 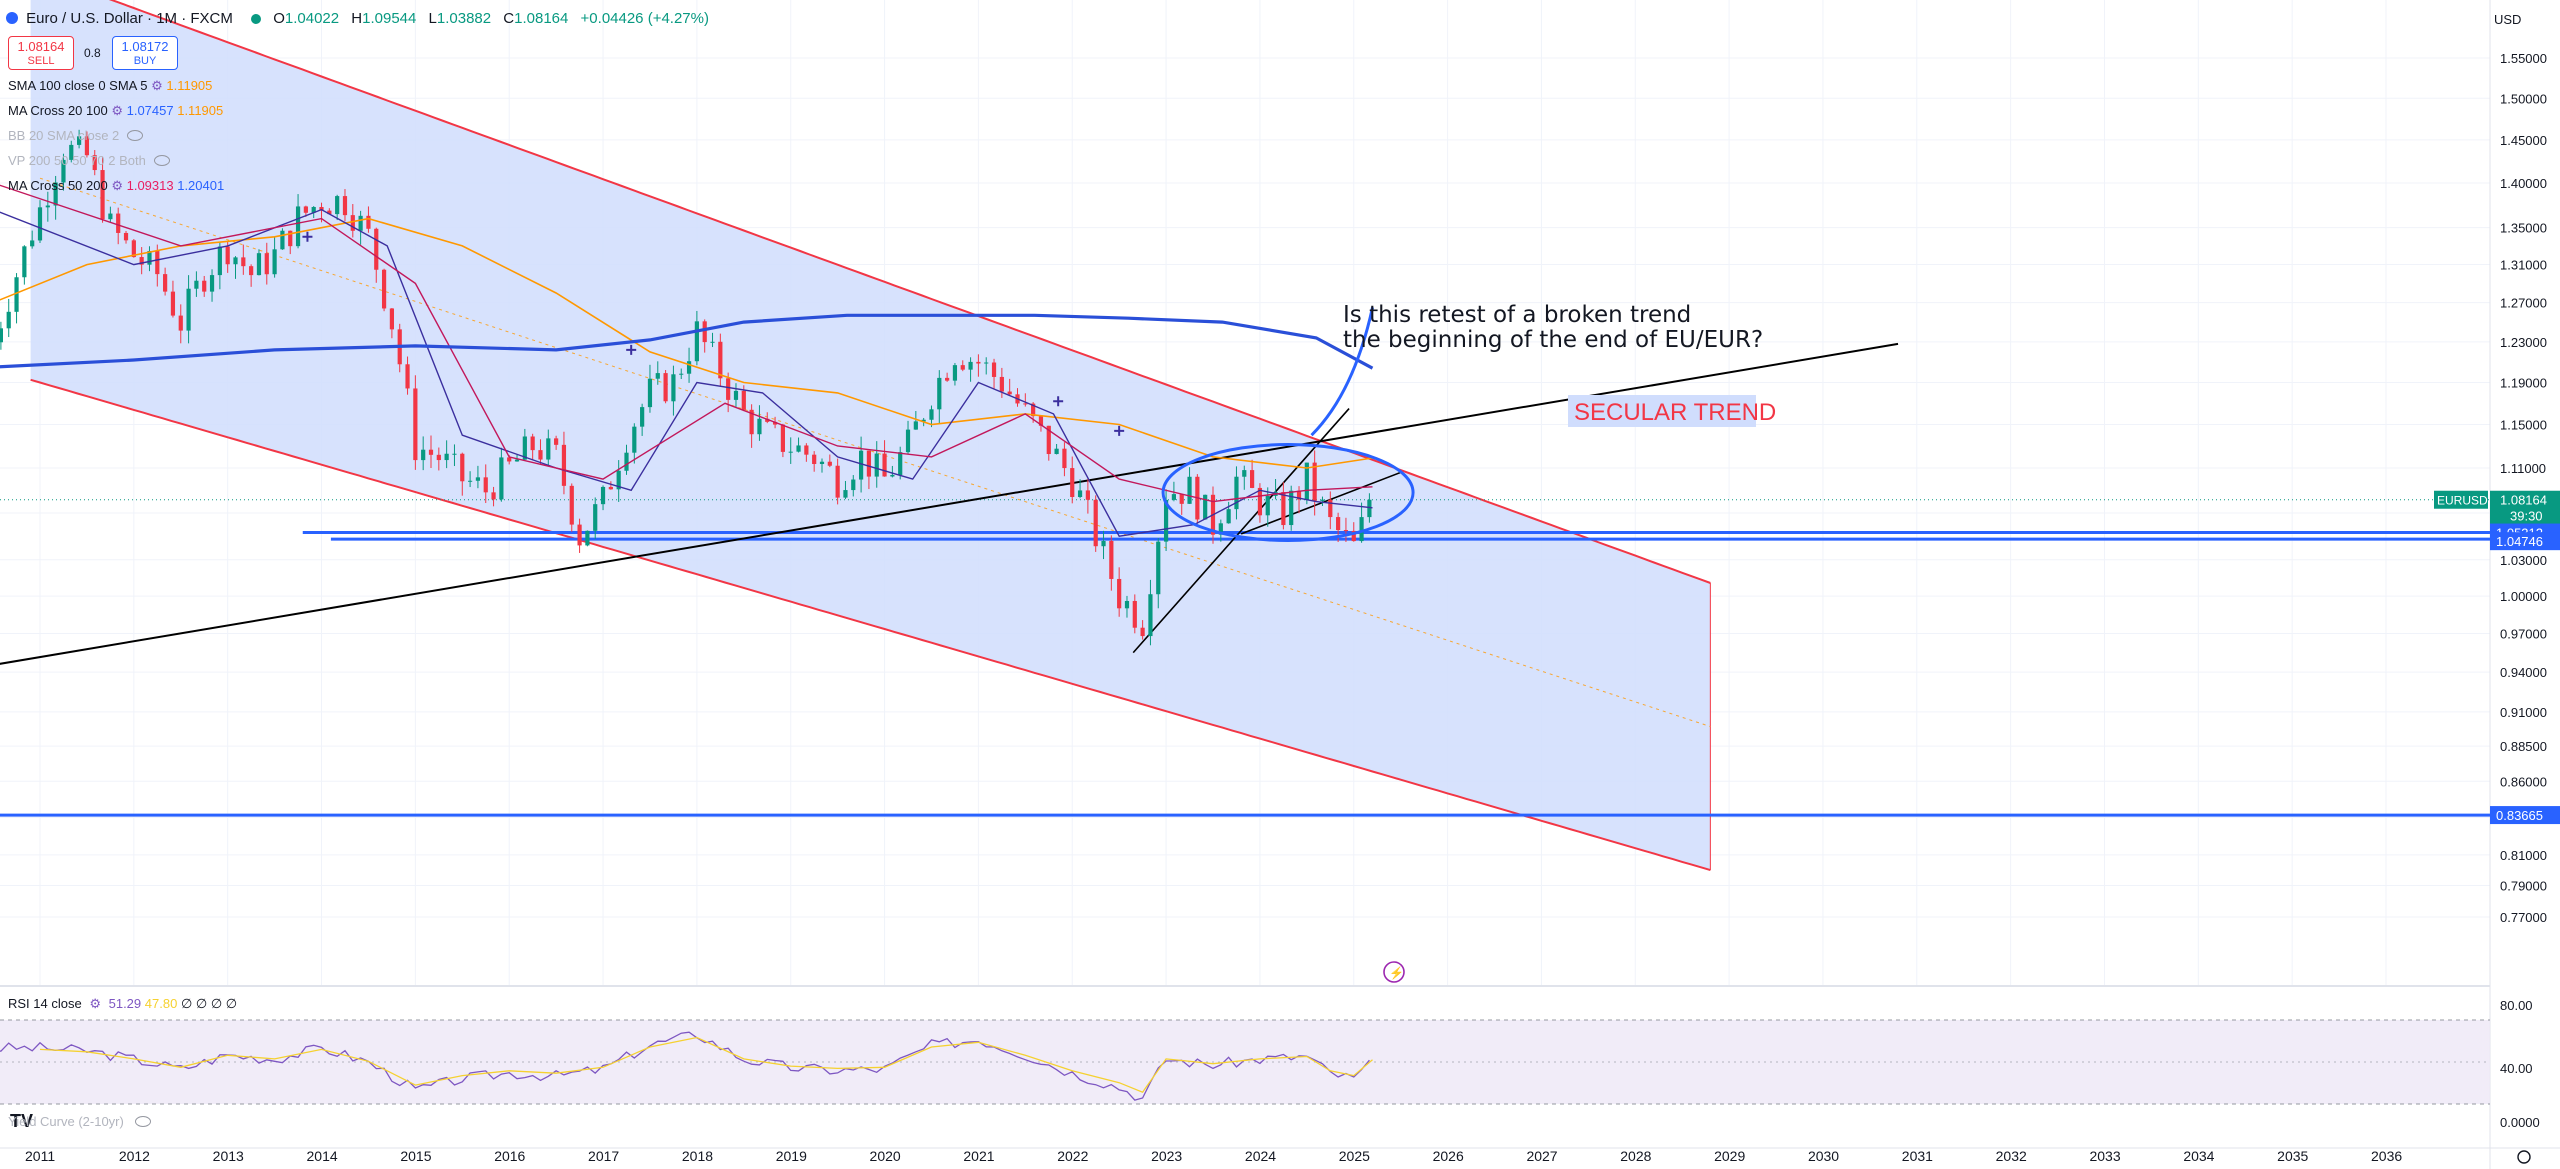 I want to click on currency-label: USD, so click(x=2508, y=19).